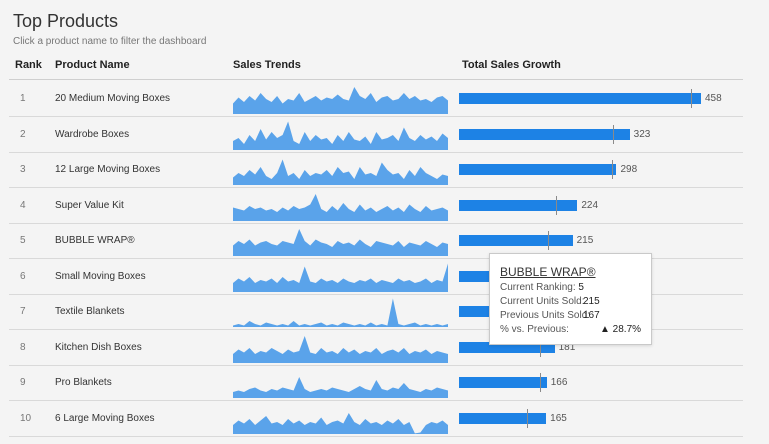 This screenshot has width=769, height=444. What do you see at coordinates (558, 418) in the screenshot?
I see `sales-growth-value: 165` at bounding box center [558, 418].